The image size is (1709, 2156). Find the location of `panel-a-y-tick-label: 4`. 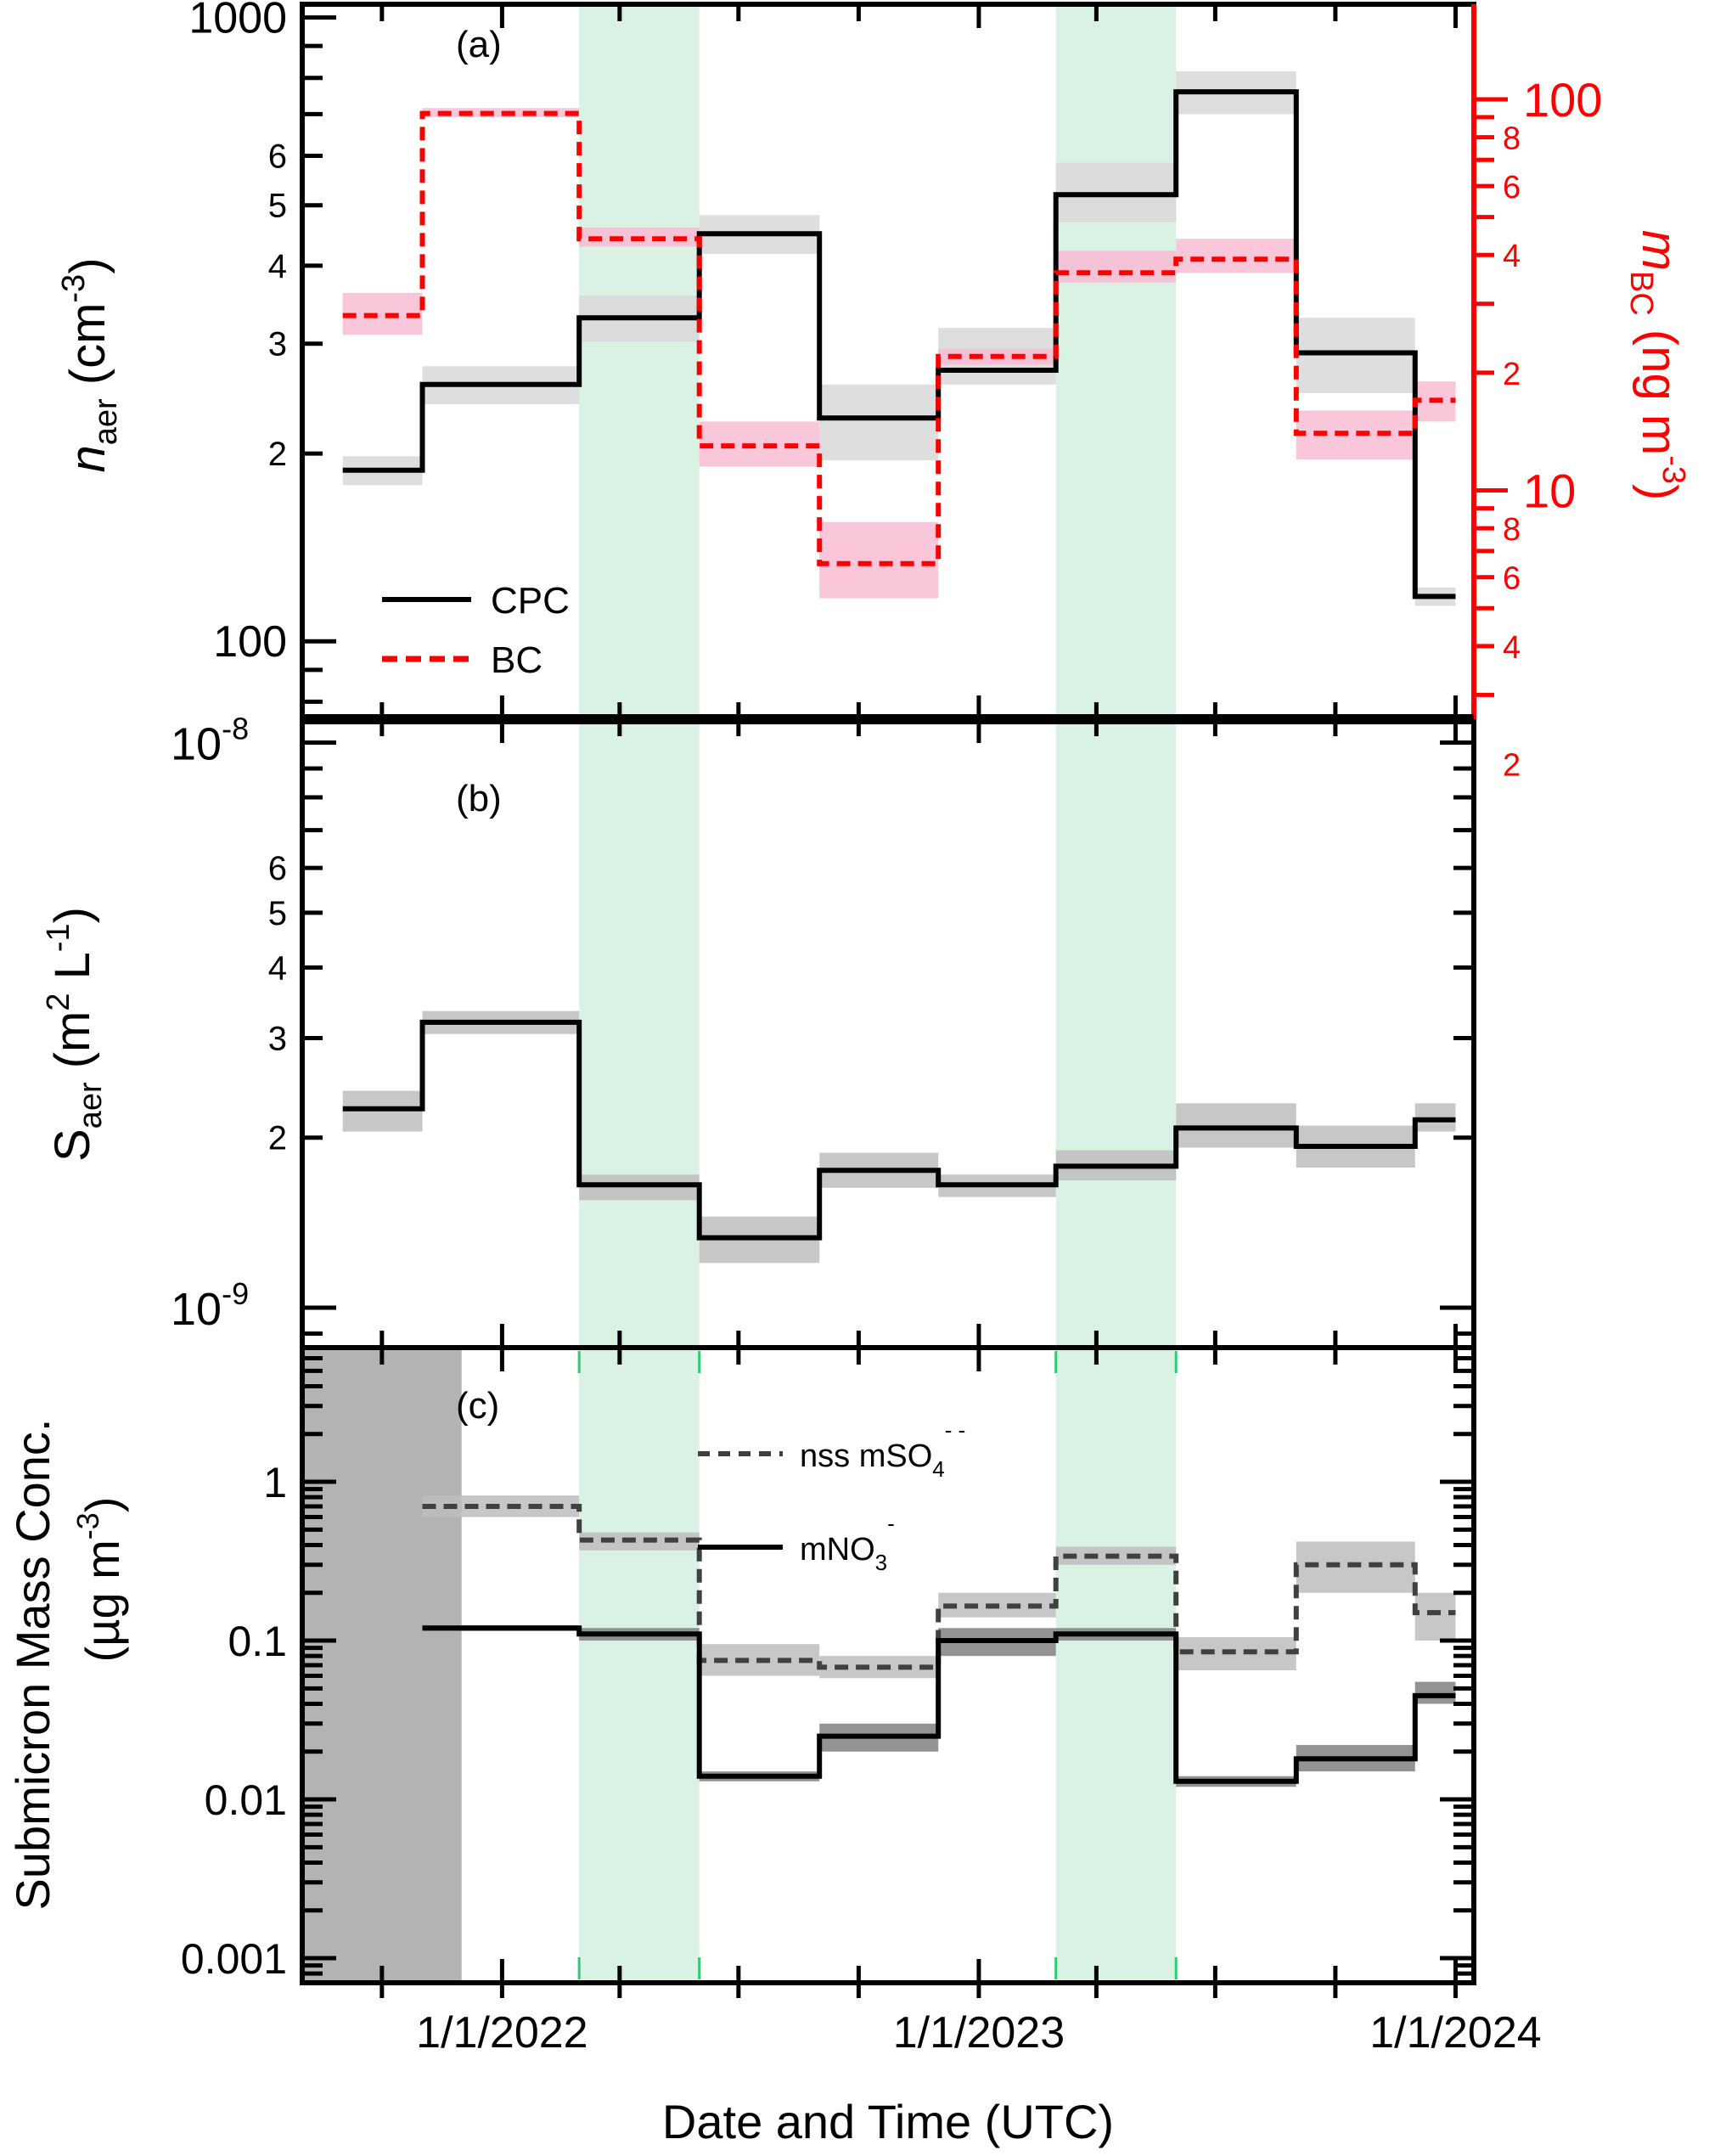

panel-a-y-tick-label: 4 is located at coordinates (277, 266).